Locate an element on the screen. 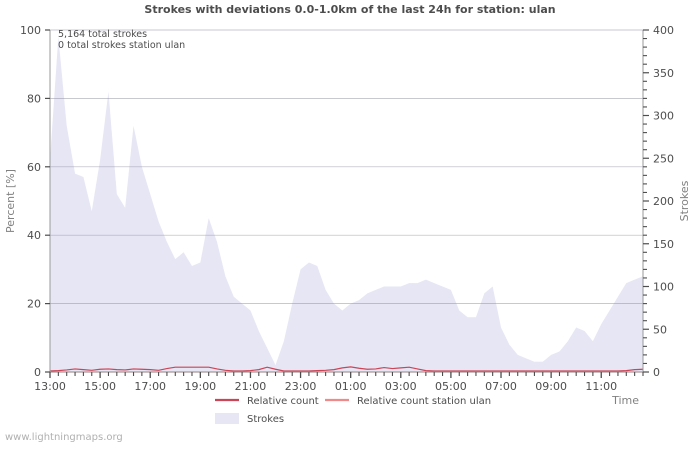 This screenshot has width=700, height=450. relative-count-line-series is located at coordinates (346, 369).